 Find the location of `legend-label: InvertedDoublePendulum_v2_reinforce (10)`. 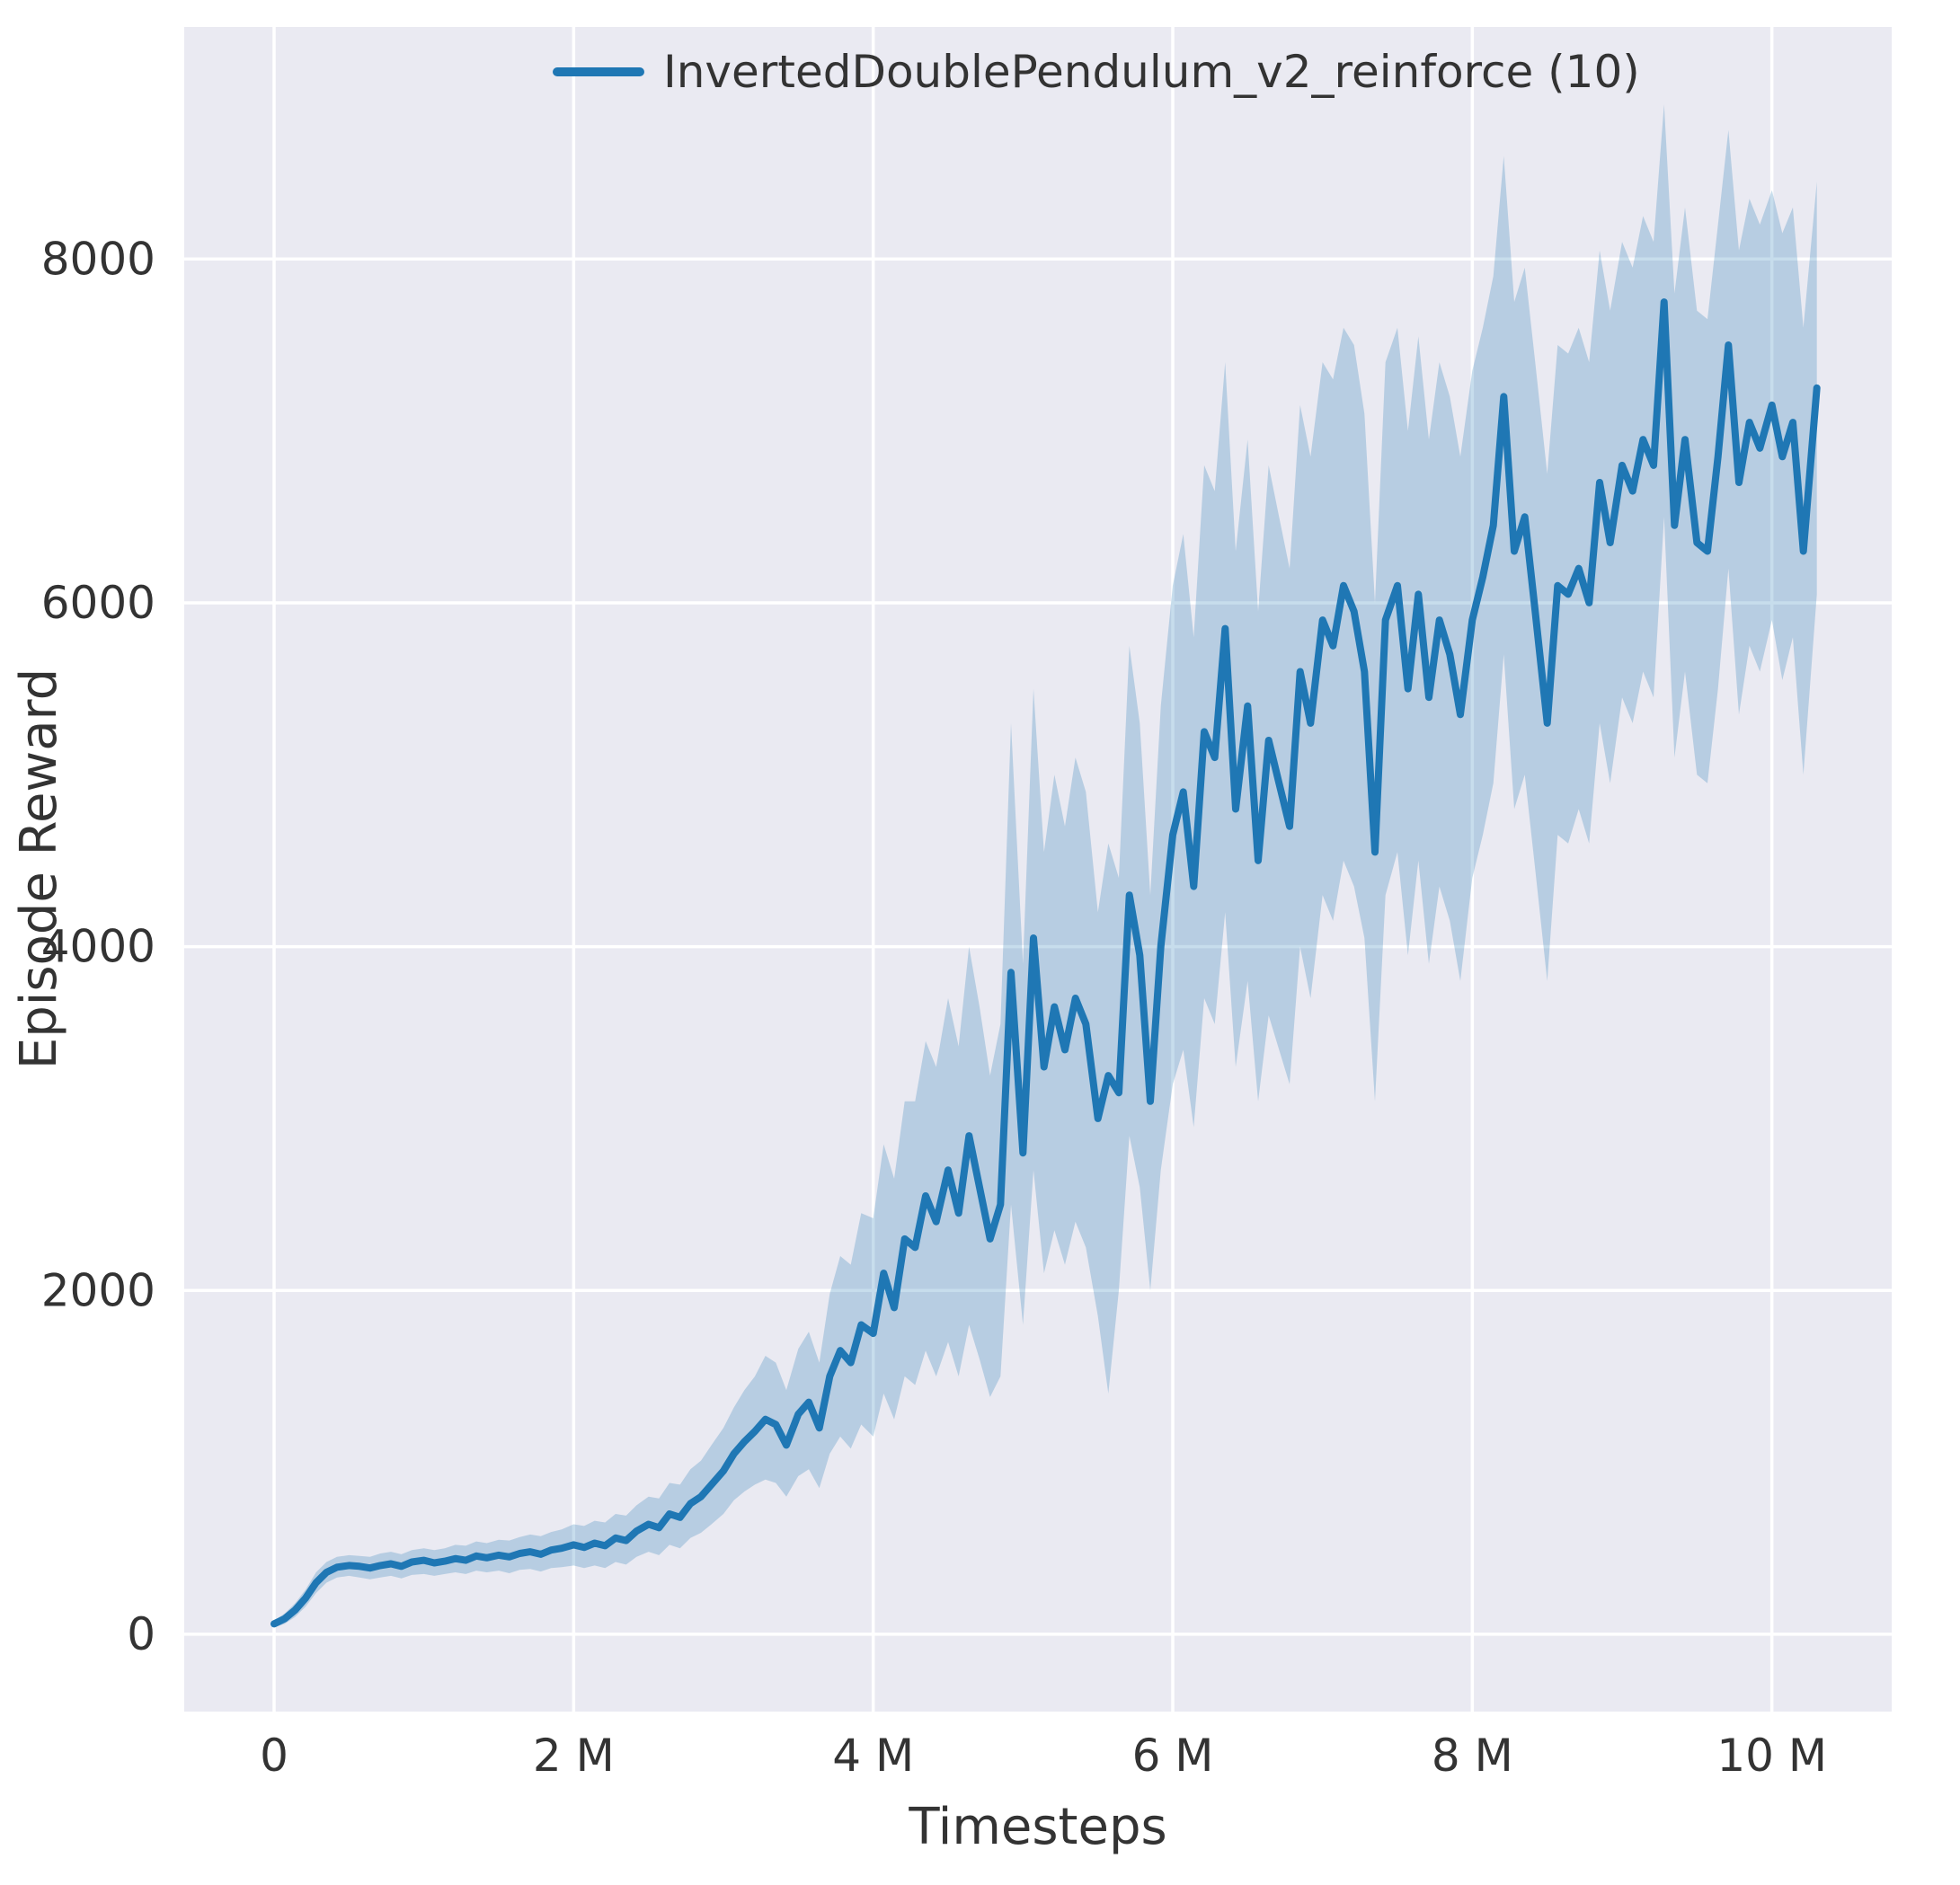

legend-label: InvertedDoublePendulum_v2_reinforce (10) is located at coordinates (1151, 72).